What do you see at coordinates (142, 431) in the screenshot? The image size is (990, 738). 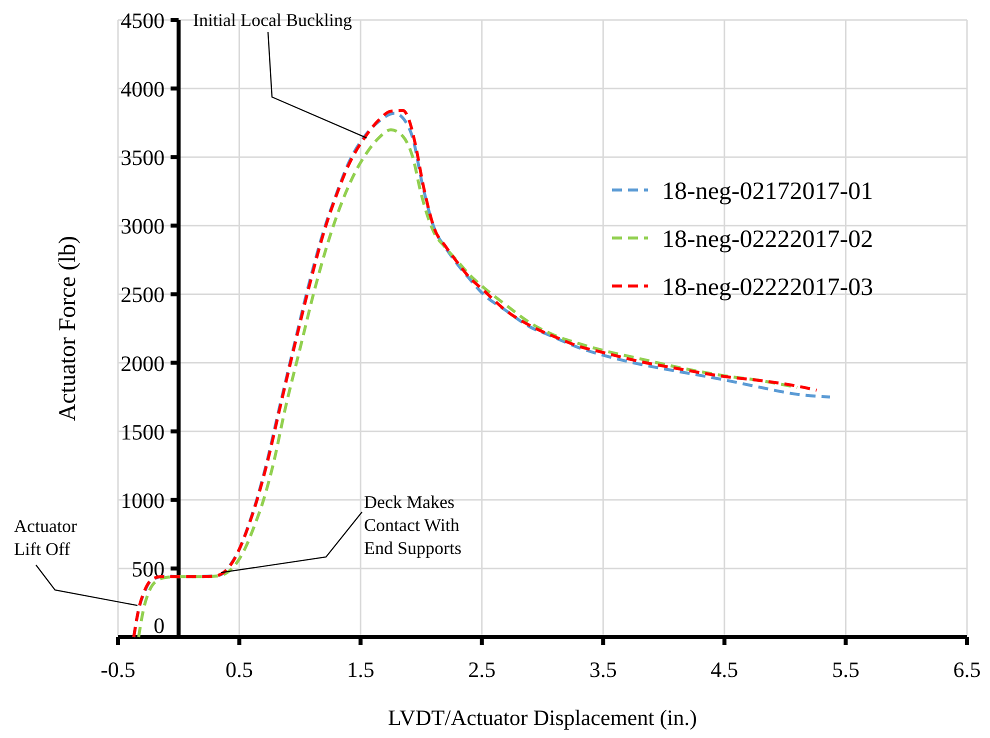 I see `y-tick-label: 1500` at bounding box center [142, 431].